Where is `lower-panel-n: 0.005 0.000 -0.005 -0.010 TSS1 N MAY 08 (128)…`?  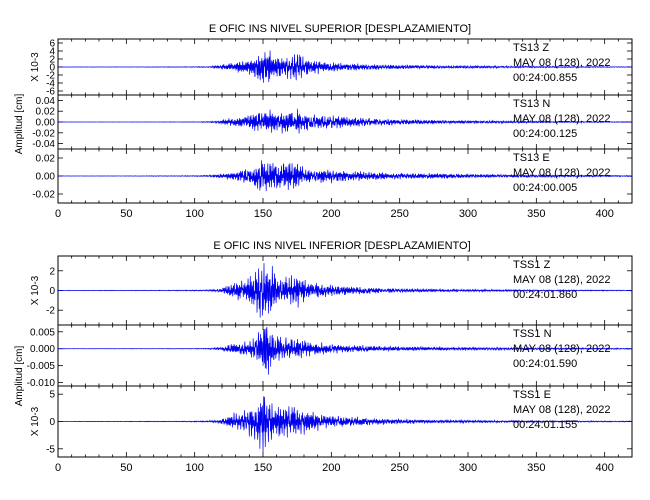
lower-panel-n: 0.005 0.000 -0.005 -0.010 TSS1 N MAY 08 (128)… is located at coordinates (330, 356).